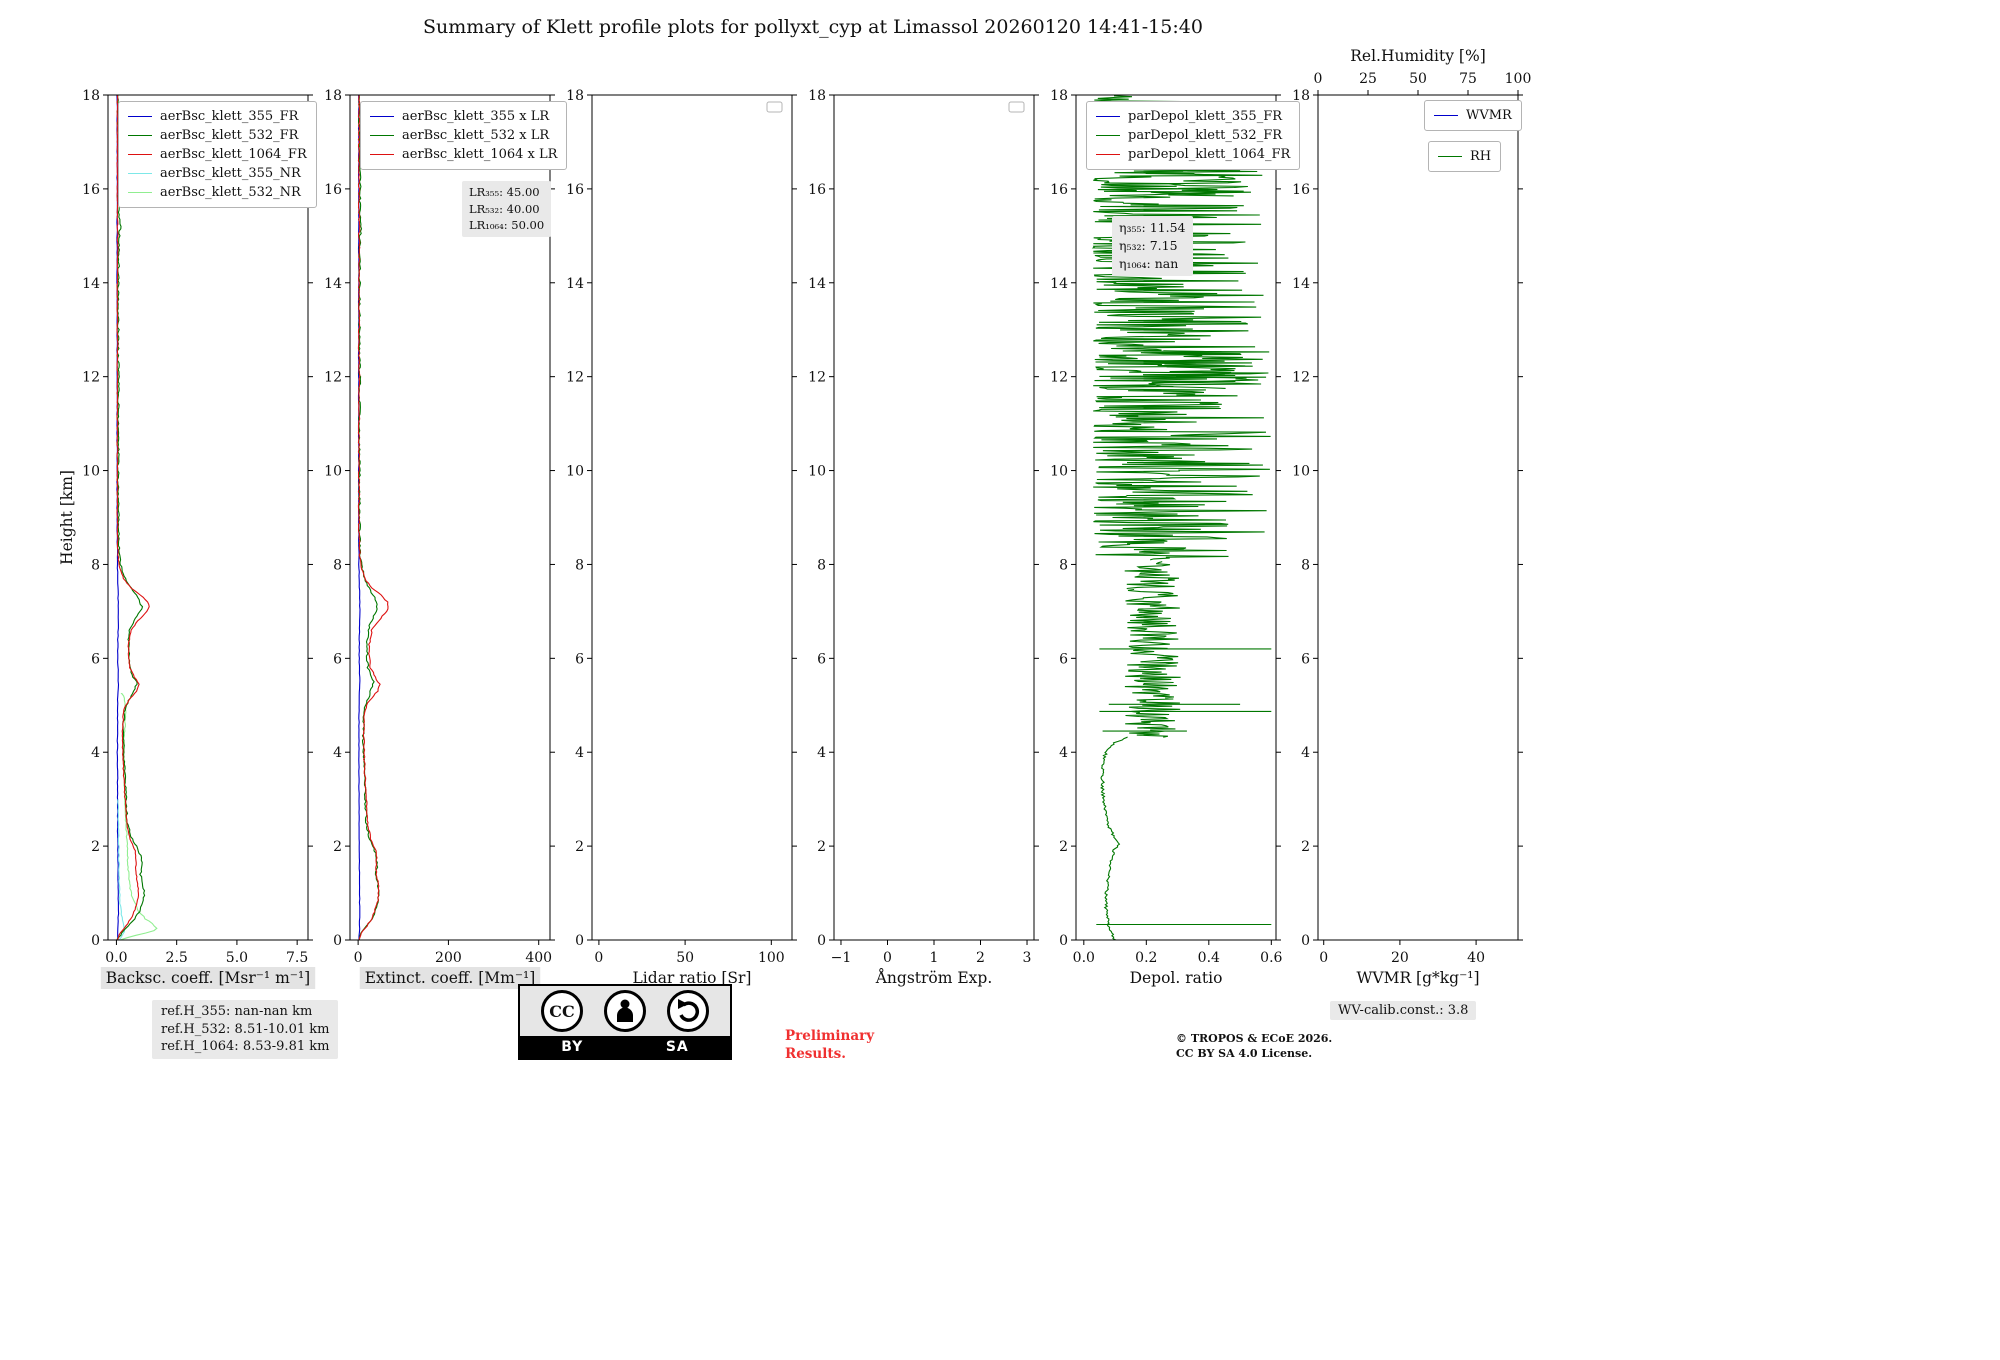 Image resolution: width=2000 pixels, height=1360 pixels. I want to click on x-axis-label: Ångström Exp., so click(934, 978).